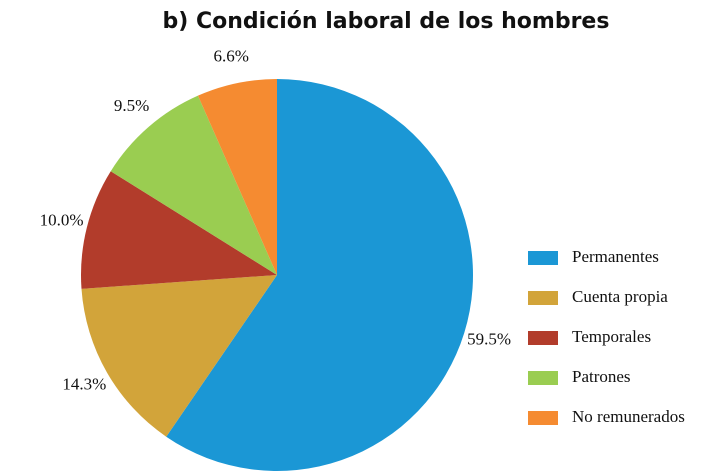  What do you see at coordinates (62, 219) in the screenshot?
I see `data-label: 10.0%` at bounding box center [62, 219].